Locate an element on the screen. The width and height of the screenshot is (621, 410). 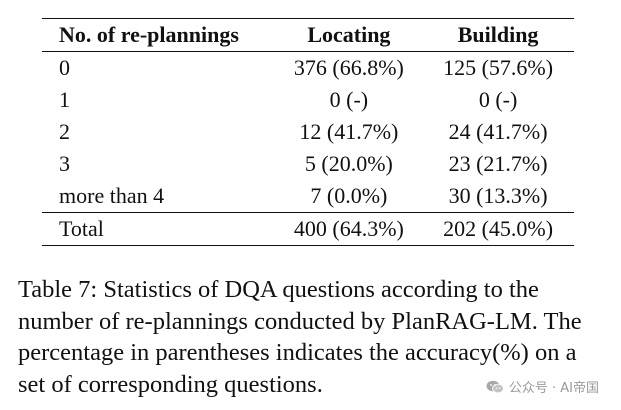
header-locating: Locating is located at coordinates (349, 34).